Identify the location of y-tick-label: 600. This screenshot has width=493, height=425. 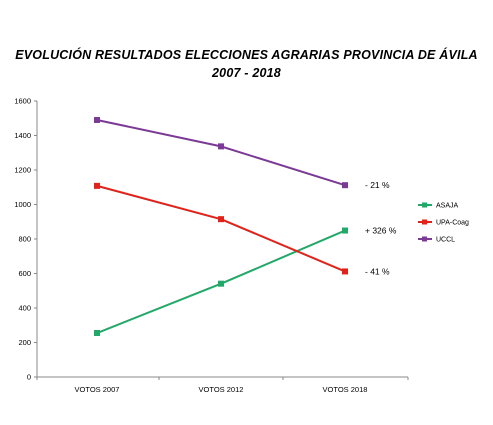
(24, 273).